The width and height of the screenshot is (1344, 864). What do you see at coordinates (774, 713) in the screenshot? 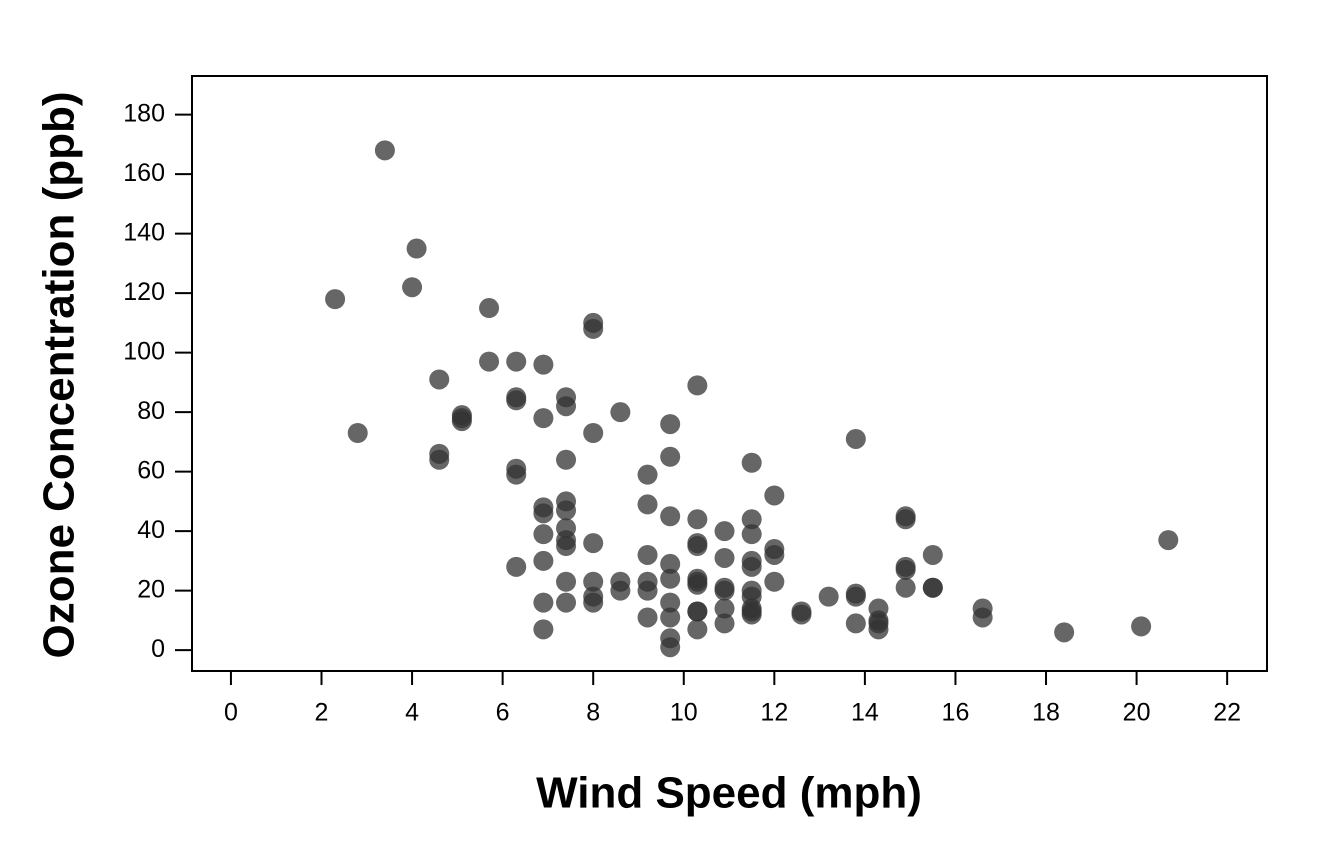
I see `x-tick-label: 12` at bounding box center [774, 713].